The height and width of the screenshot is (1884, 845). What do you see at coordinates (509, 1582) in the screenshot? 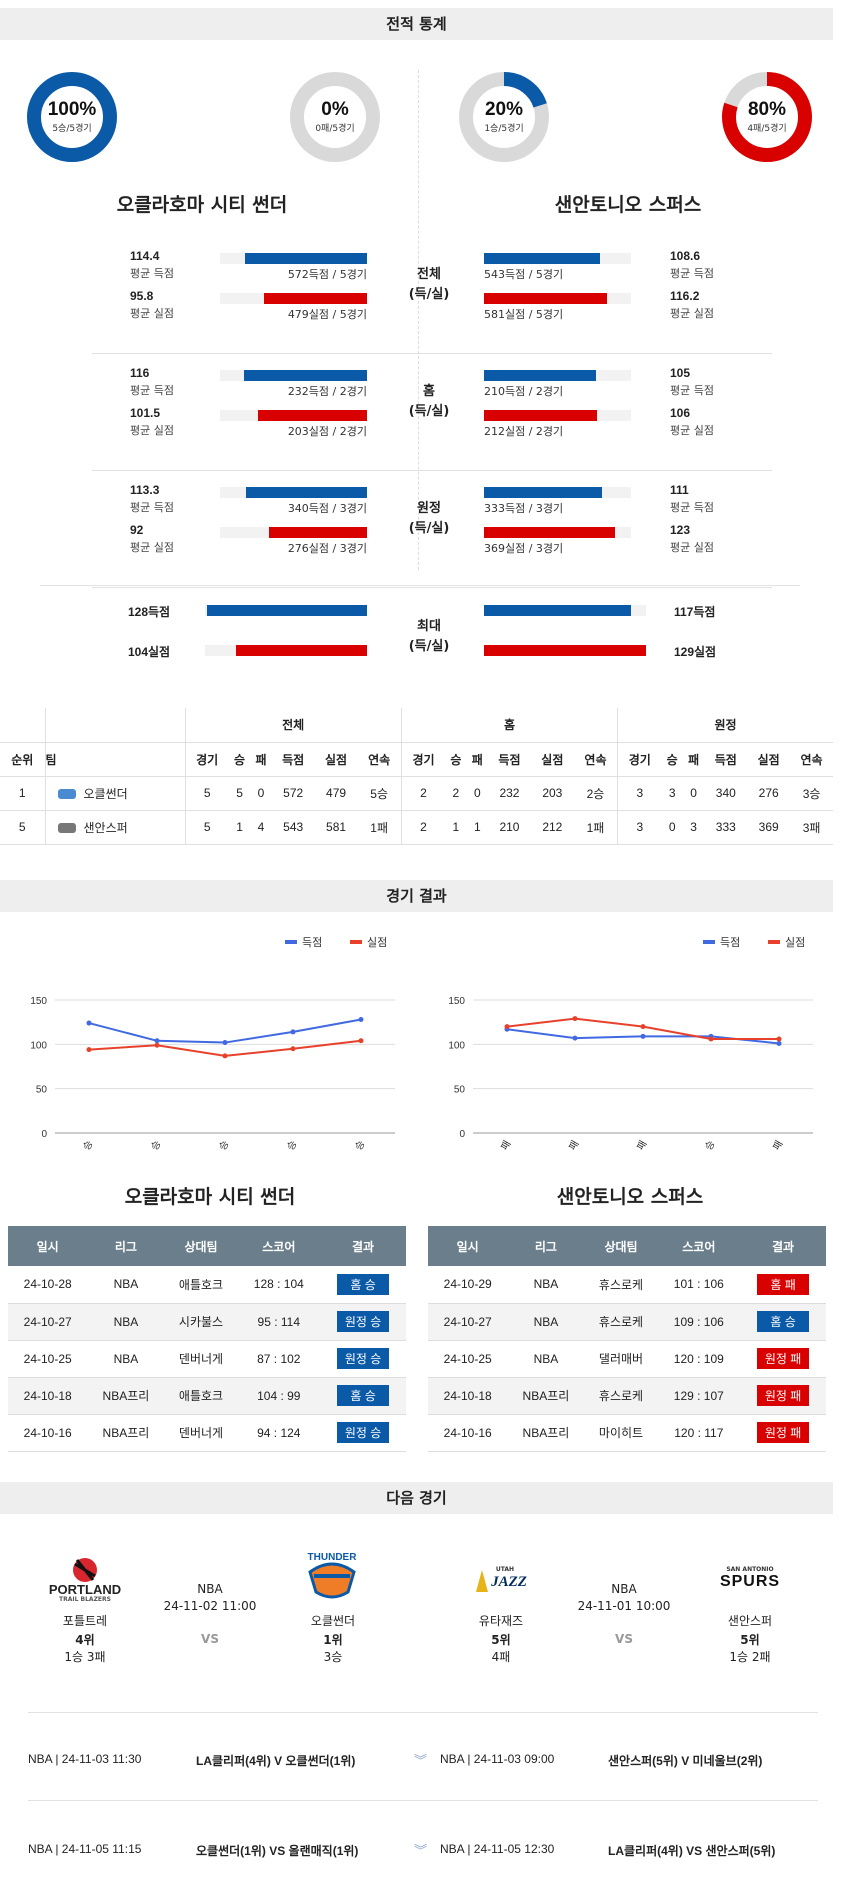
I see `jazz-logo-text: JAZZ` at bounding box center [509, 1582].